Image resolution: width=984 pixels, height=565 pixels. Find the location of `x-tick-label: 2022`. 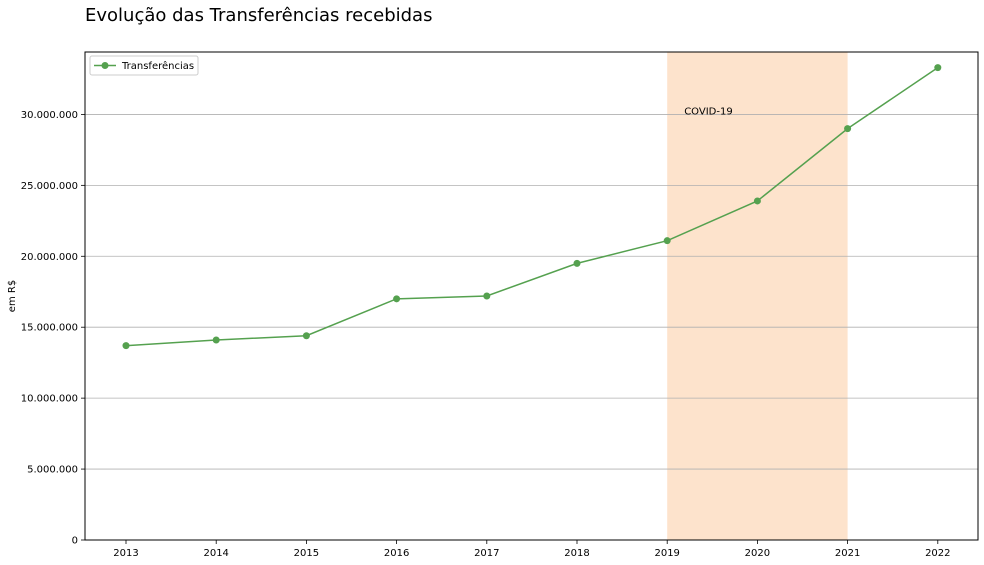

x-tick-label: 2022 is located at coordinates (937, 553).